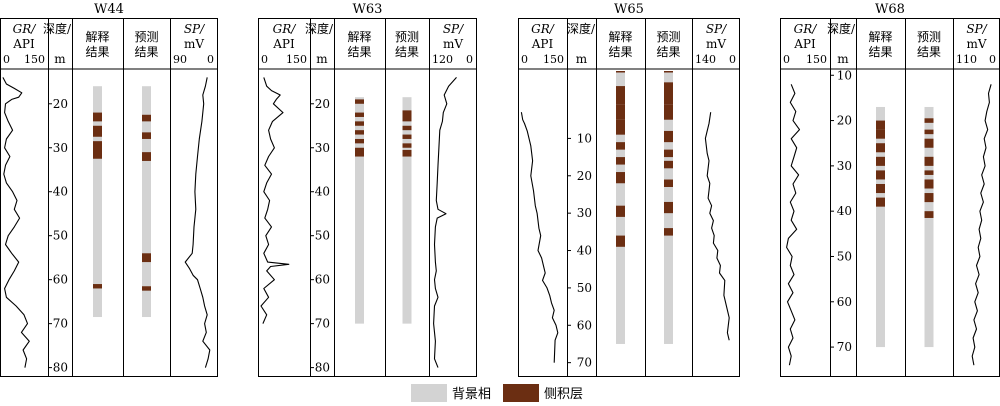  Describe the element at coordinates (629, 9) in the screenshot. I see `well-title-W65: W65` at that location.